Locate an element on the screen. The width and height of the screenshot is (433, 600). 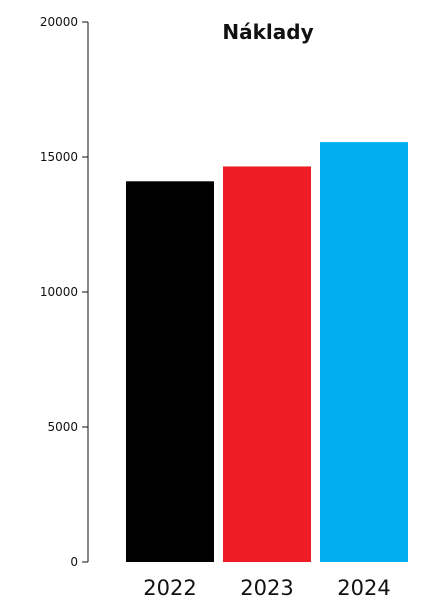
y-axis: 0 5000 10000 15000 20000 is located at coordinates (64, 292).